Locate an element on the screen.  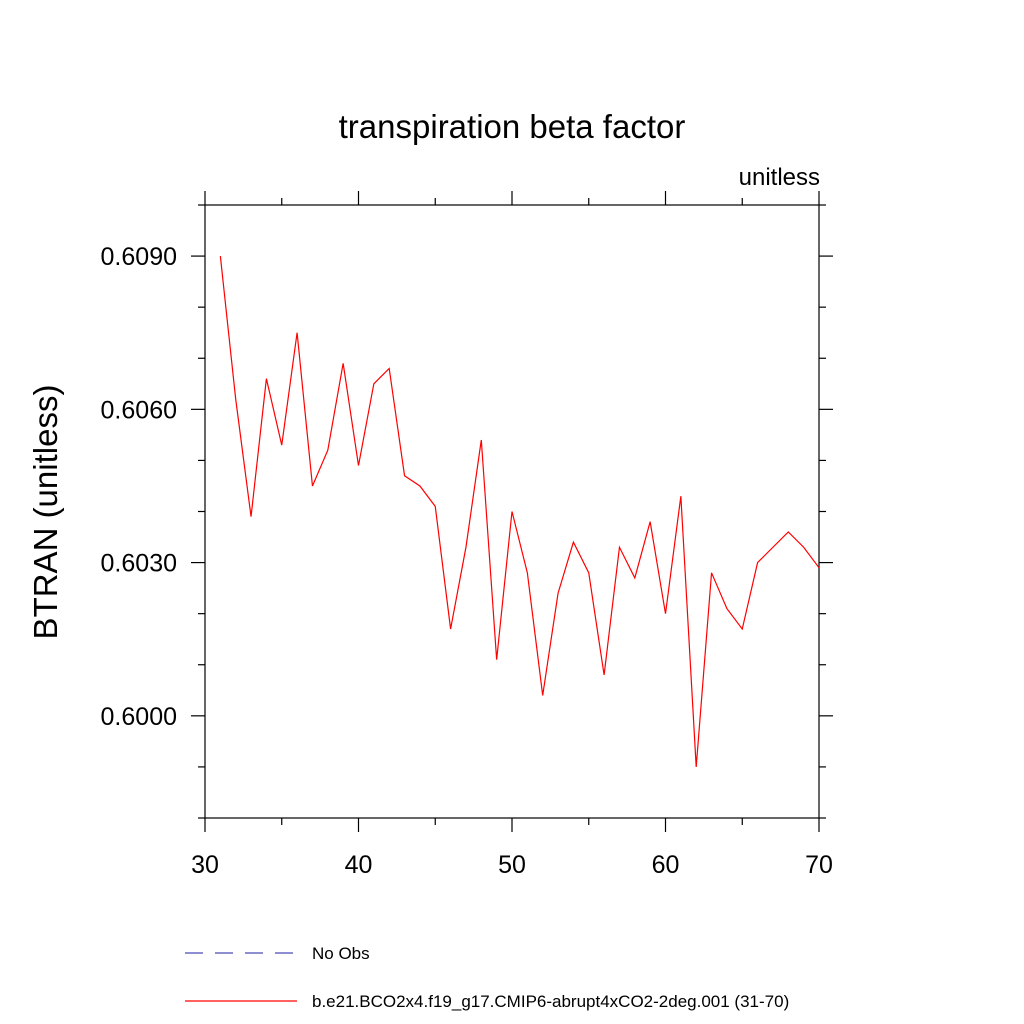
chart-title: transpiration beta factor is located at coordinates (512, 126).